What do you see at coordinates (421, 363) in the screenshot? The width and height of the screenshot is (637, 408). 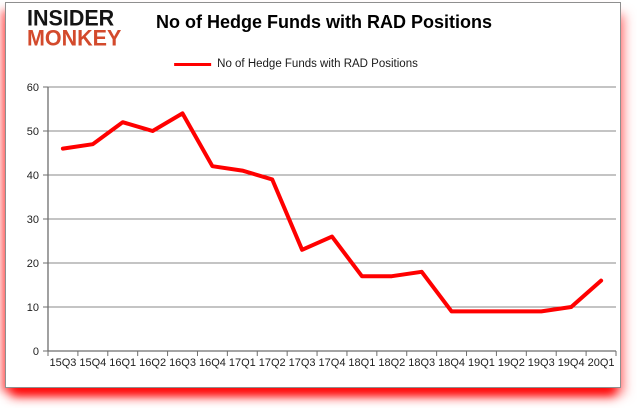 I see `x-tick-label: 18Q3` at bounding box center [421, 363].